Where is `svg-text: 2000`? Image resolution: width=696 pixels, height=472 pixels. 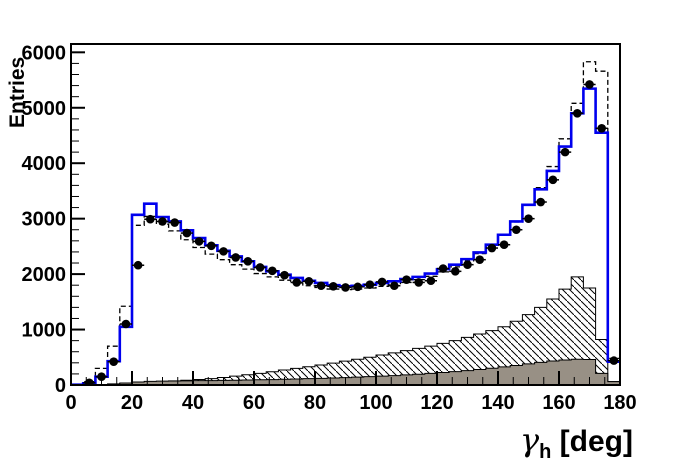
svg-text: 2000 is located at coordinates (44, 275).